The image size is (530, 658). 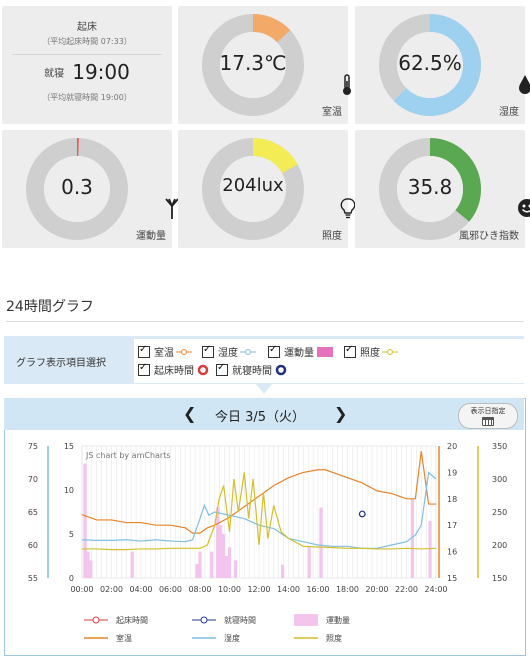 I want to click on checkbox-activity, so click(x=274, y=351).